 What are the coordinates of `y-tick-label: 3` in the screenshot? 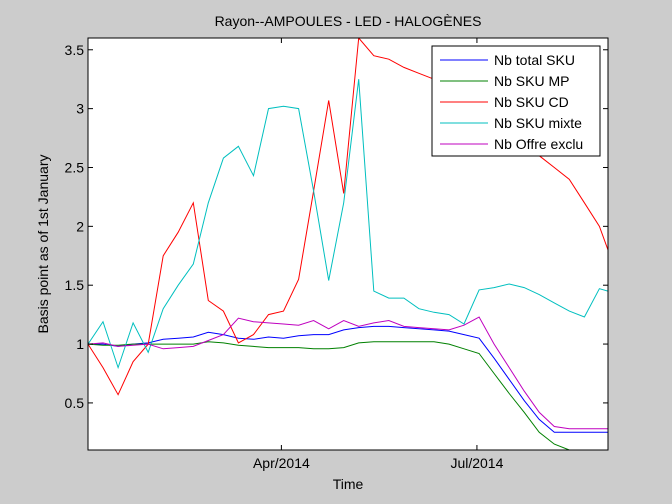 It's located at (80, 109).